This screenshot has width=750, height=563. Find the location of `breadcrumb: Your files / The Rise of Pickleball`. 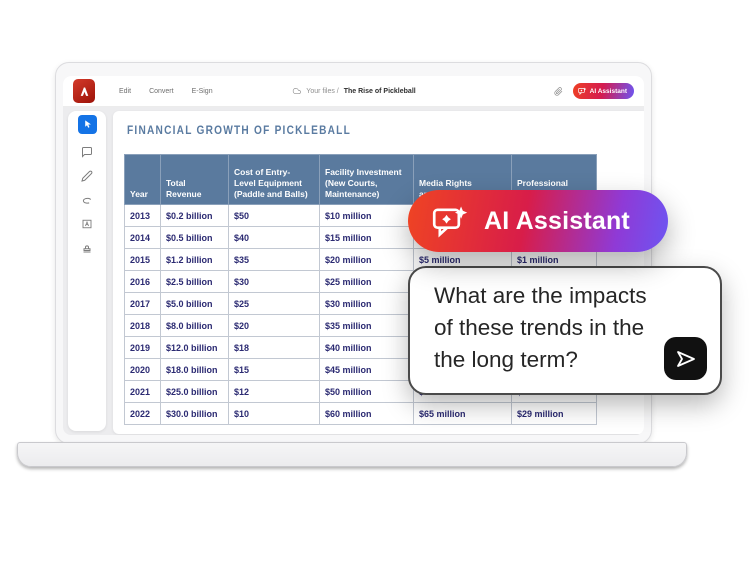

breadcrumb: Your files / The Rise of Pickleball is located at coordinates (353, 91).